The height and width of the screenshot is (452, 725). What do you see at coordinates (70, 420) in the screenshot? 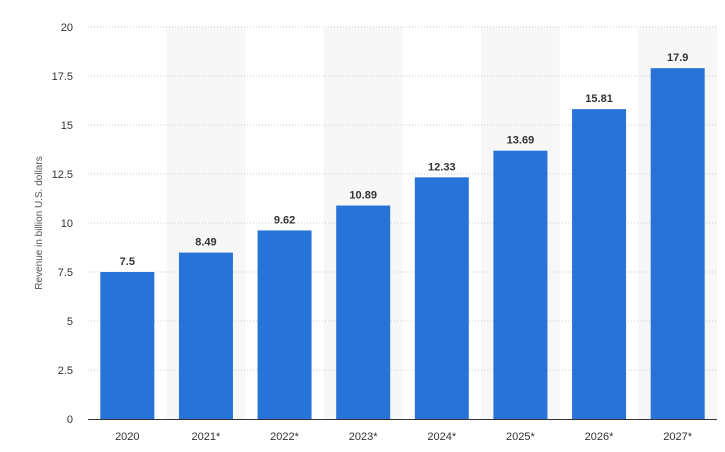
I see `y-tick-label: 0` at bounding box center [70, 420].